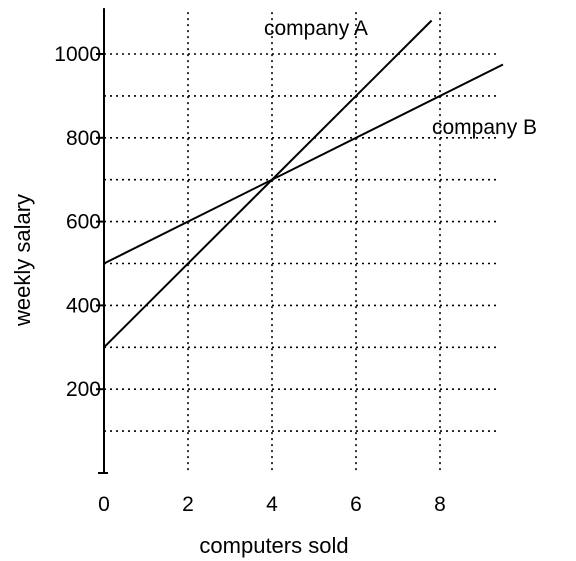 The height and width of the screenshot is (561, 576). Describe the element at coordinates (400, 78) in the screenshot. I see `series-labels: company A company B` at that location.